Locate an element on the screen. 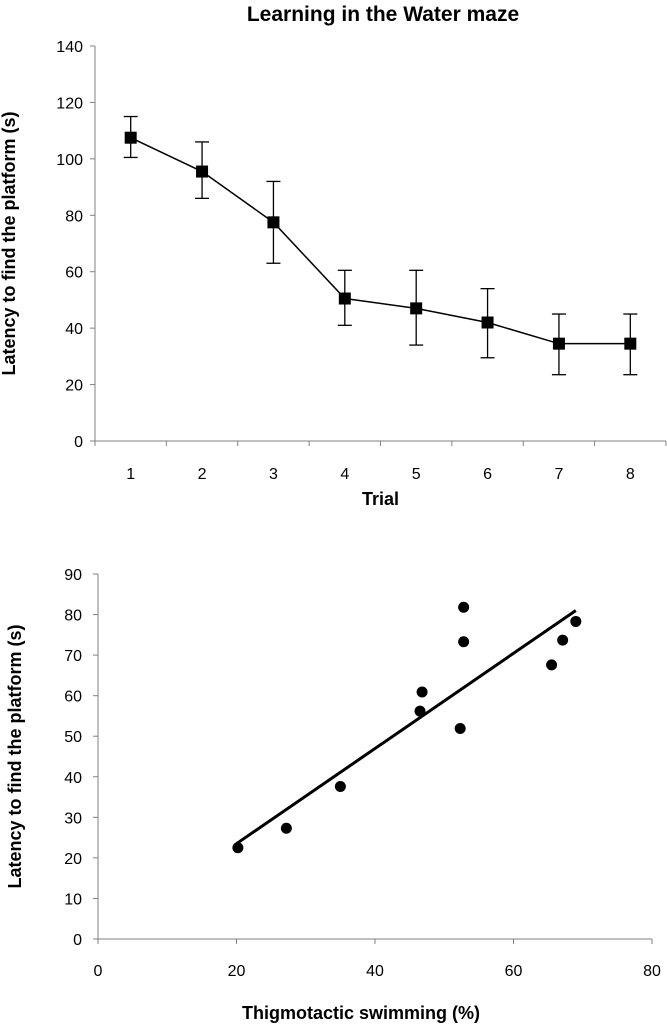 The height and width of the screenshot is (1025, 667). y-tick-label: 70 is located at coordinates (73, 656).